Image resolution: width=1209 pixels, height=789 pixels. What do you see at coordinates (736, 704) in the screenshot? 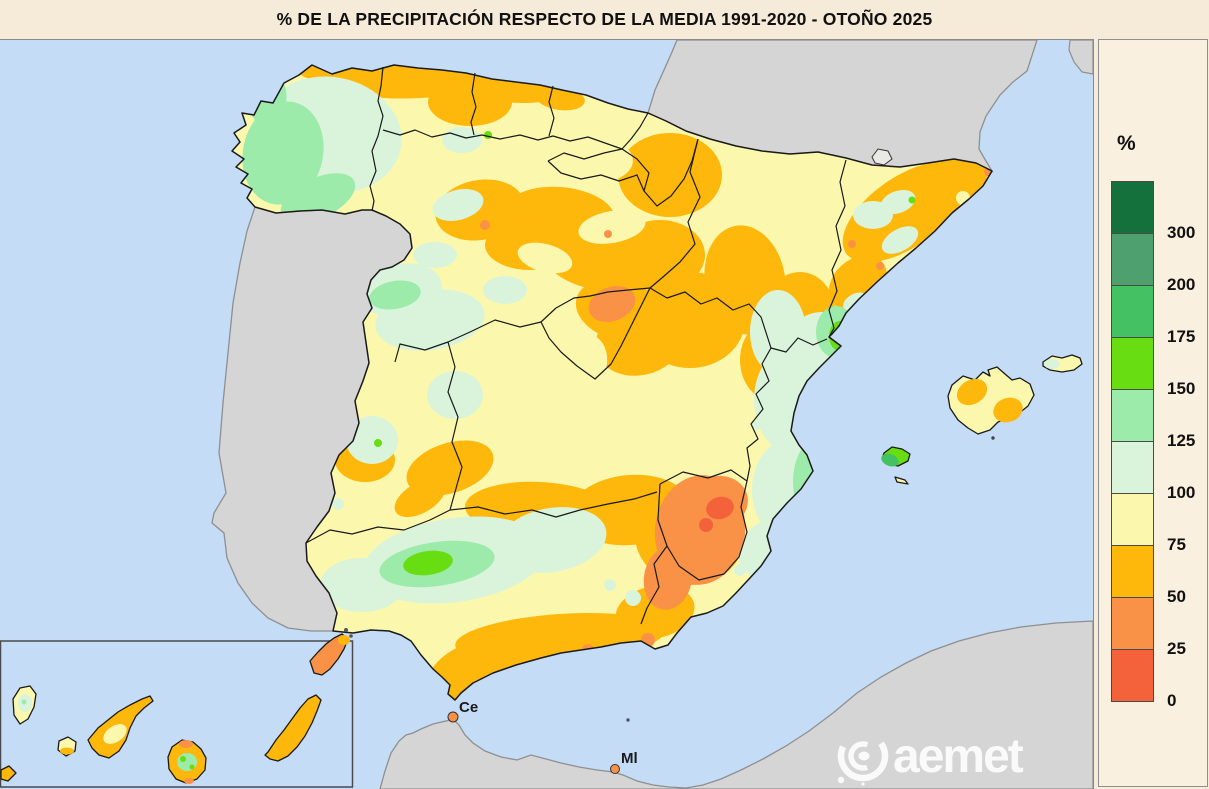
I see `africa-landmass` at bounding box center [736, 704].